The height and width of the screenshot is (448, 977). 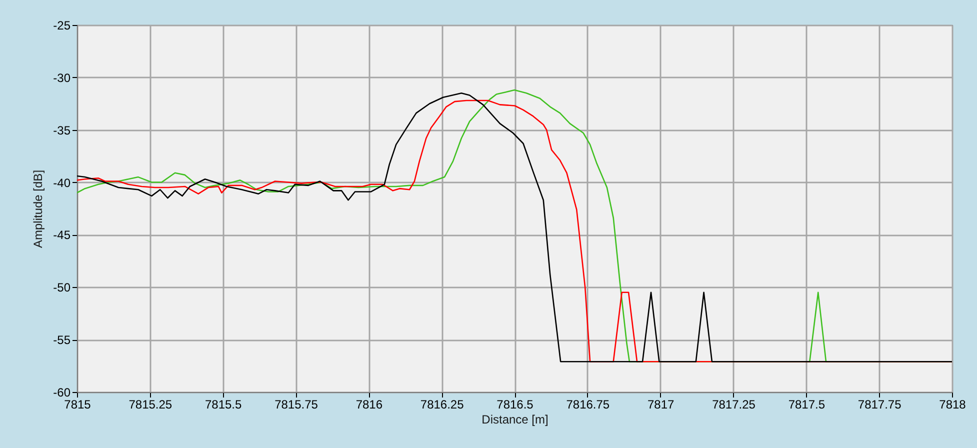 I want to click on x-axis-title: Distance [m], so click(x=515, y=419).